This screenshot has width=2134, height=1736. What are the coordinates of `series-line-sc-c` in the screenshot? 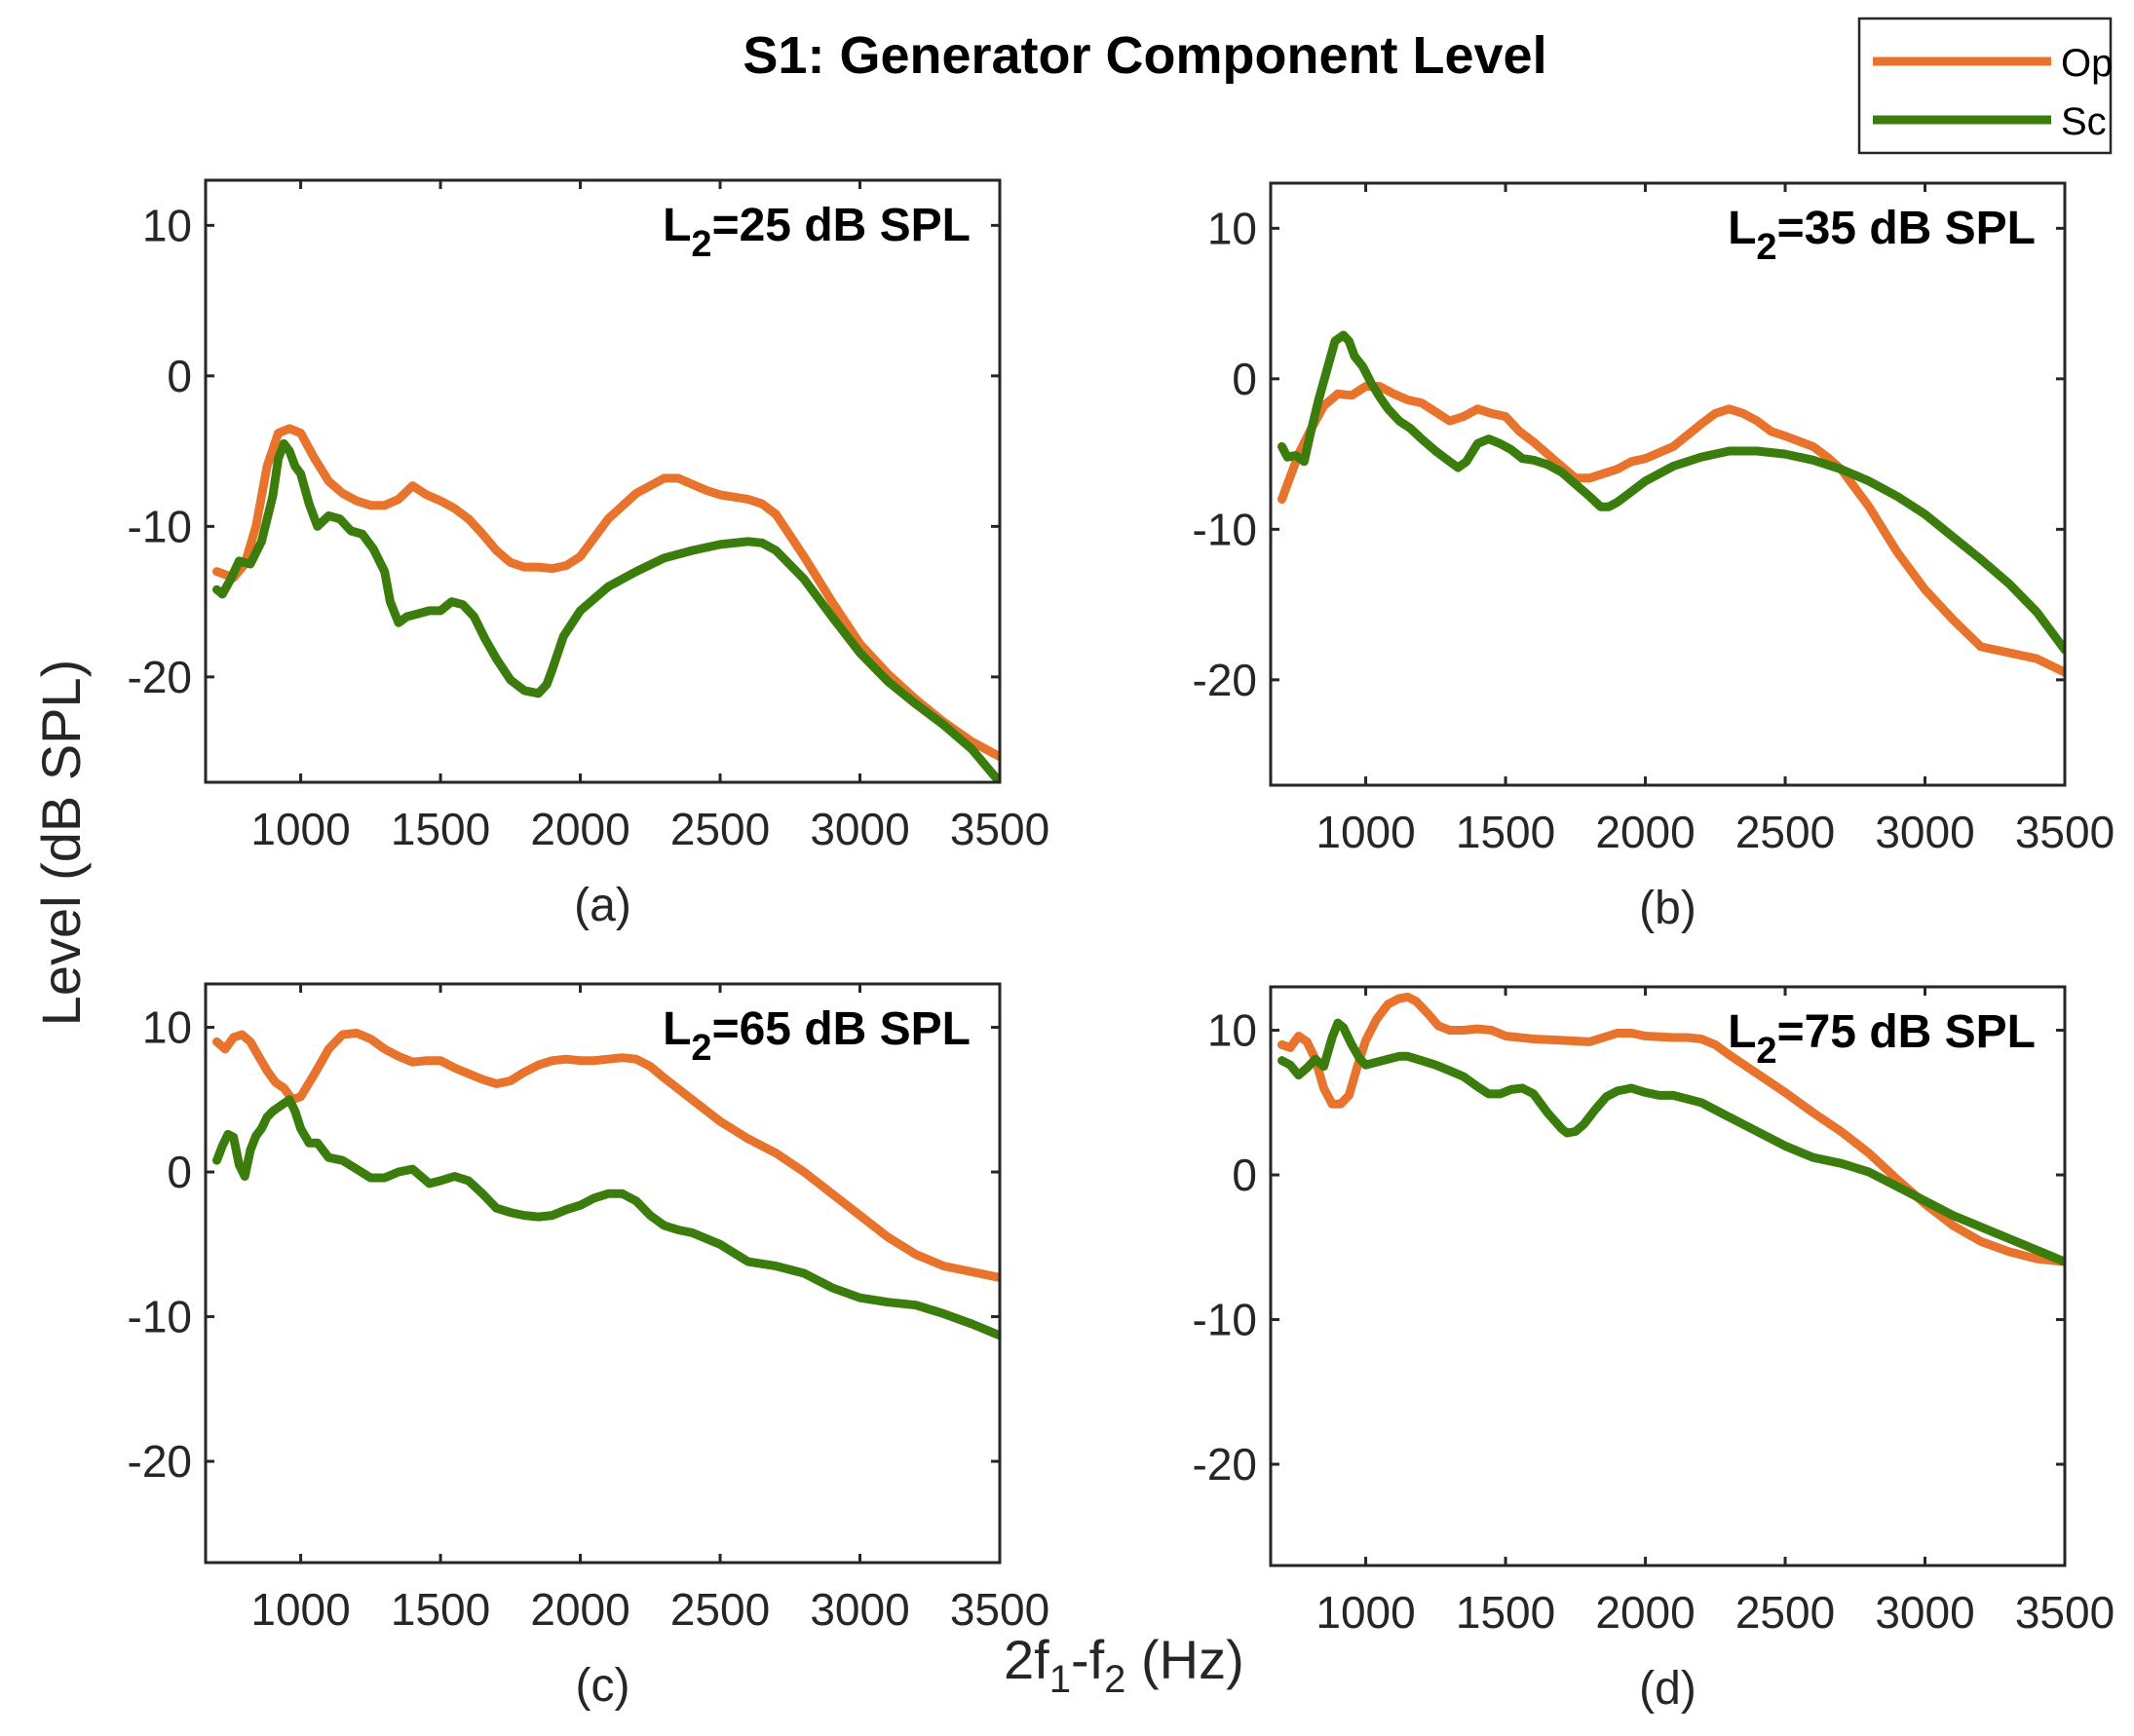 It's located at (606, 1217).